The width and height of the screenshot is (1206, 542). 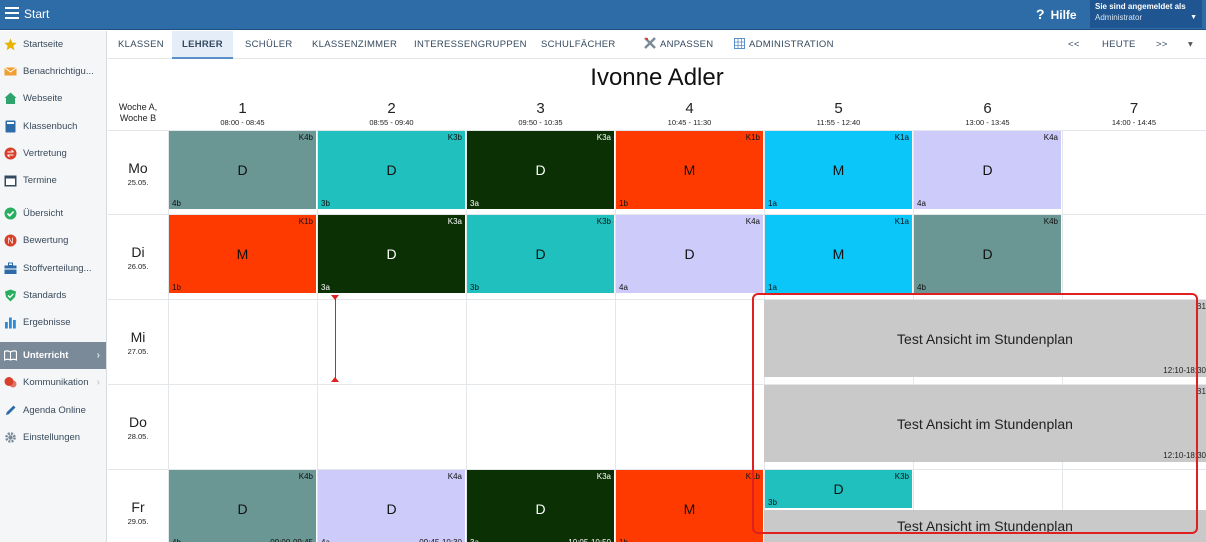 I want to click on next-week-button: >>, so click(x=1162, y=44).